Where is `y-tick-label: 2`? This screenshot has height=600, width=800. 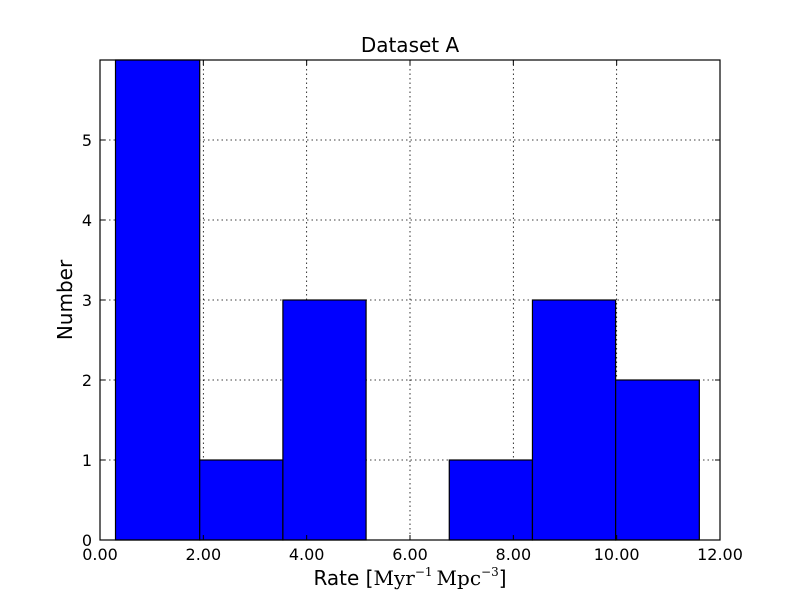
y-tick-label: 2 is located at coordinates (87, 380).